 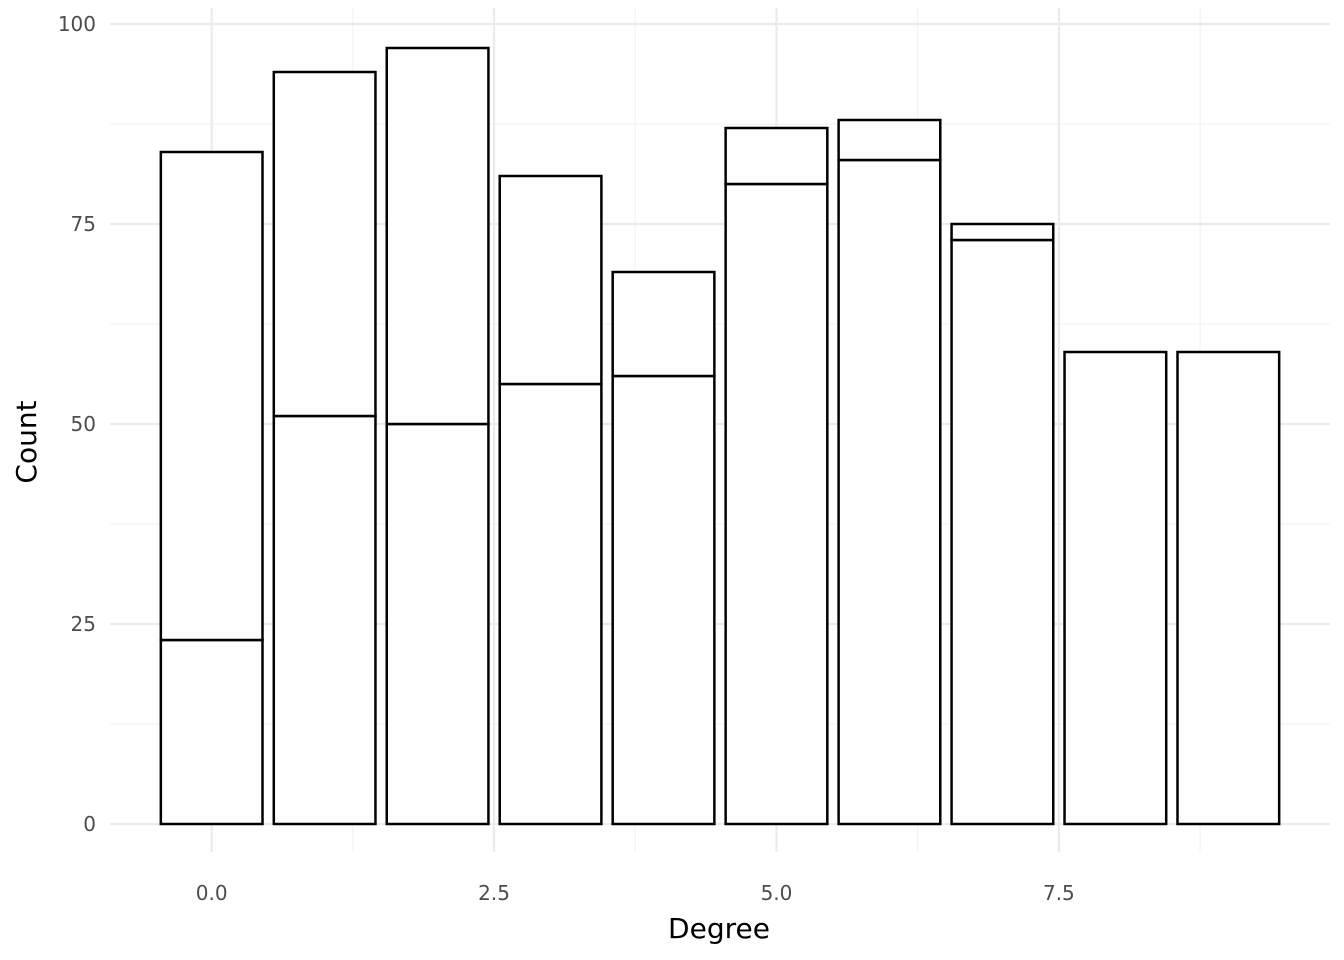 What do you see at coordinates (777, 893) in the screenshot?
I see `x-tick-label: 5.0` at bounding box center [777, 893].